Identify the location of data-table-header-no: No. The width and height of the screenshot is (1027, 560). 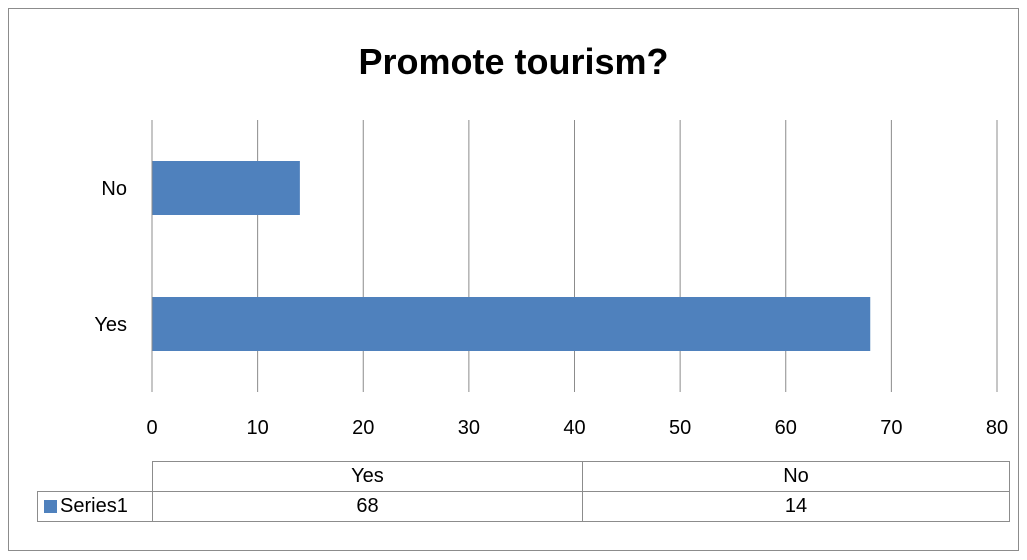
(796, 476).